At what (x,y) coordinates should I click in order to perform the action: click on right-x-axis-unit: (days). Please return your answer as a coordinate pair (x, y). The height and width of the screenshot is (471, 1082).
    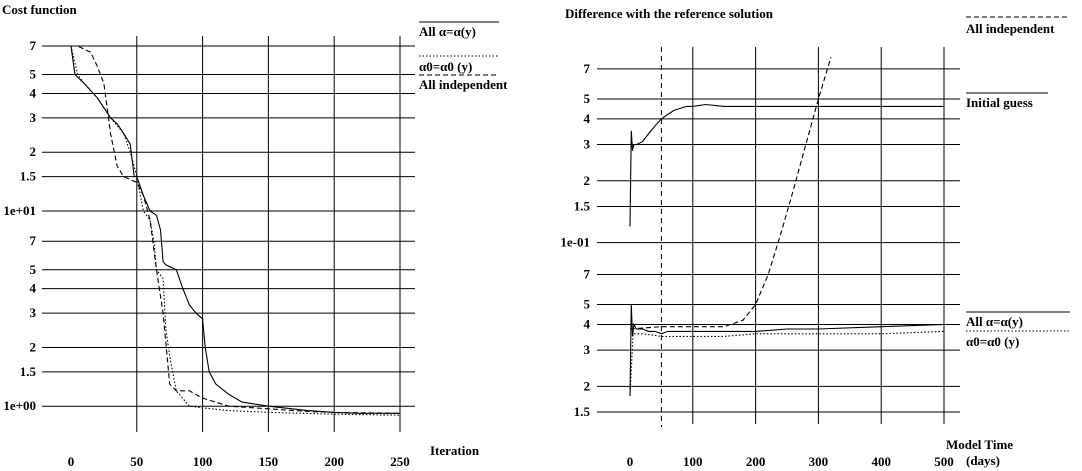
    Looking at the image, I should click on (983, 460).